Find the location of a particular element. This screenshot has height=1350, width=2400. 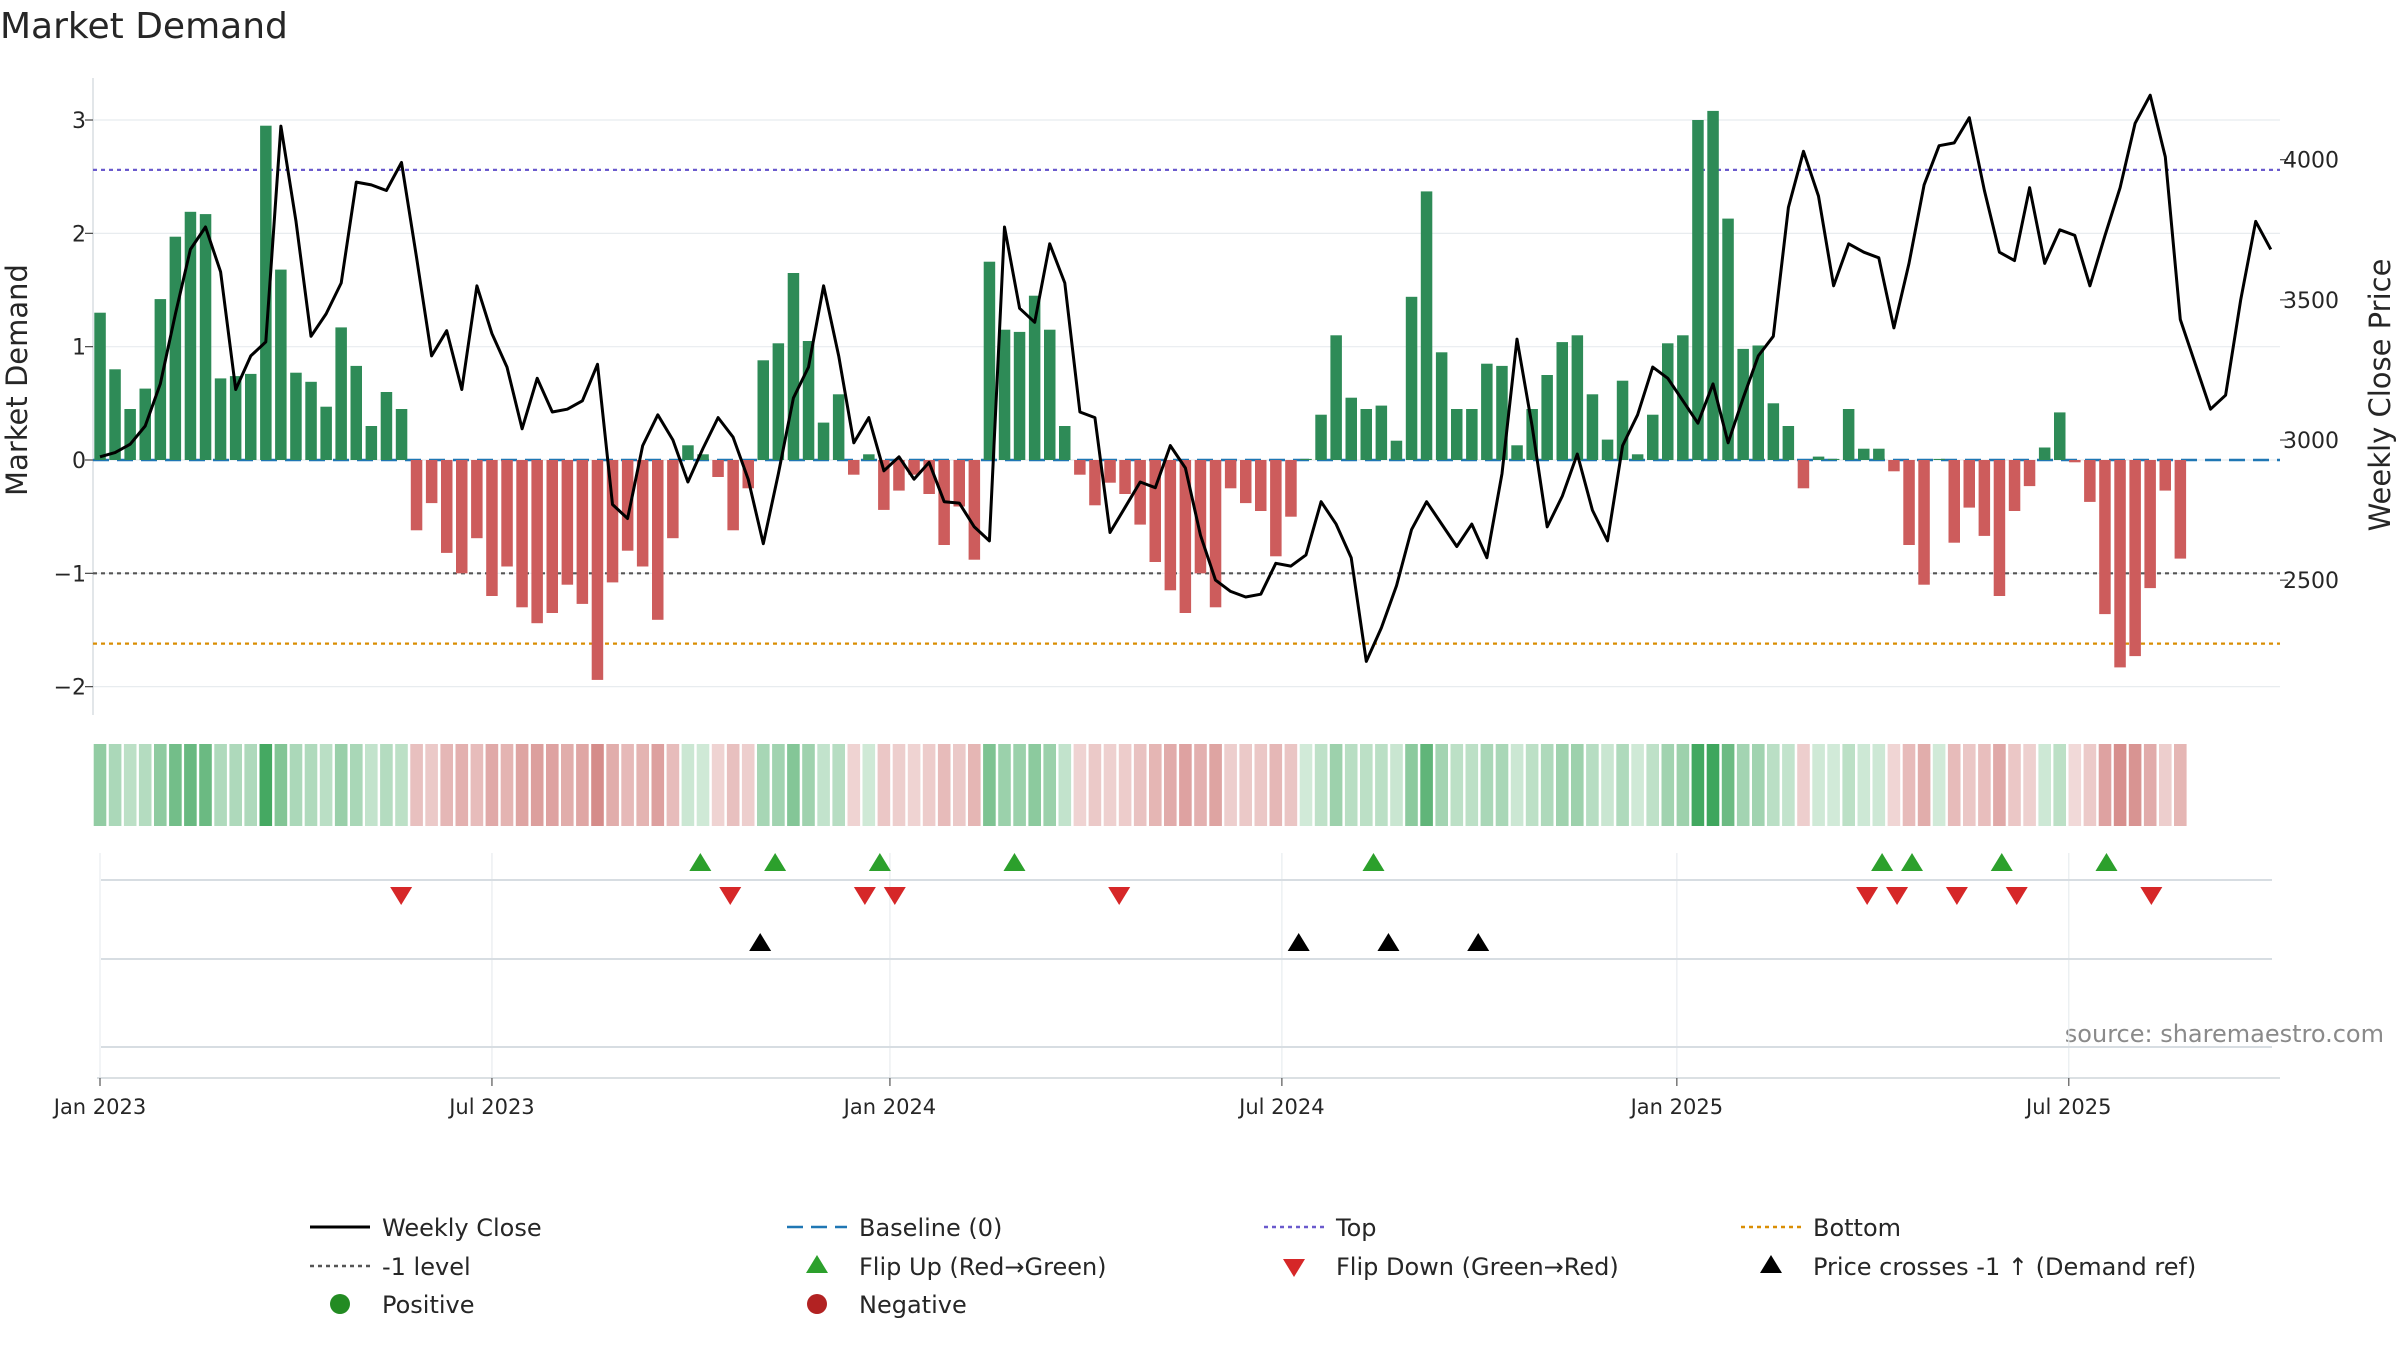

date-tick-label: Jul 2024 is located at coordinates (1280, 1107).